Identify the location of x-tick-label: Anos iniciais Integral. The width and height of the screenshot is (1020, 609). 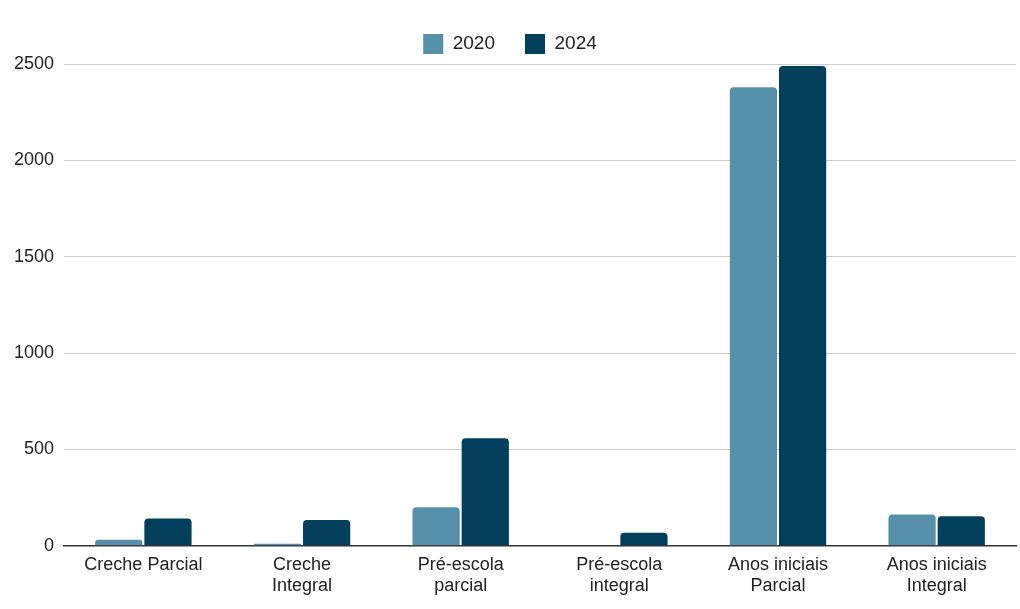
(936, 574).